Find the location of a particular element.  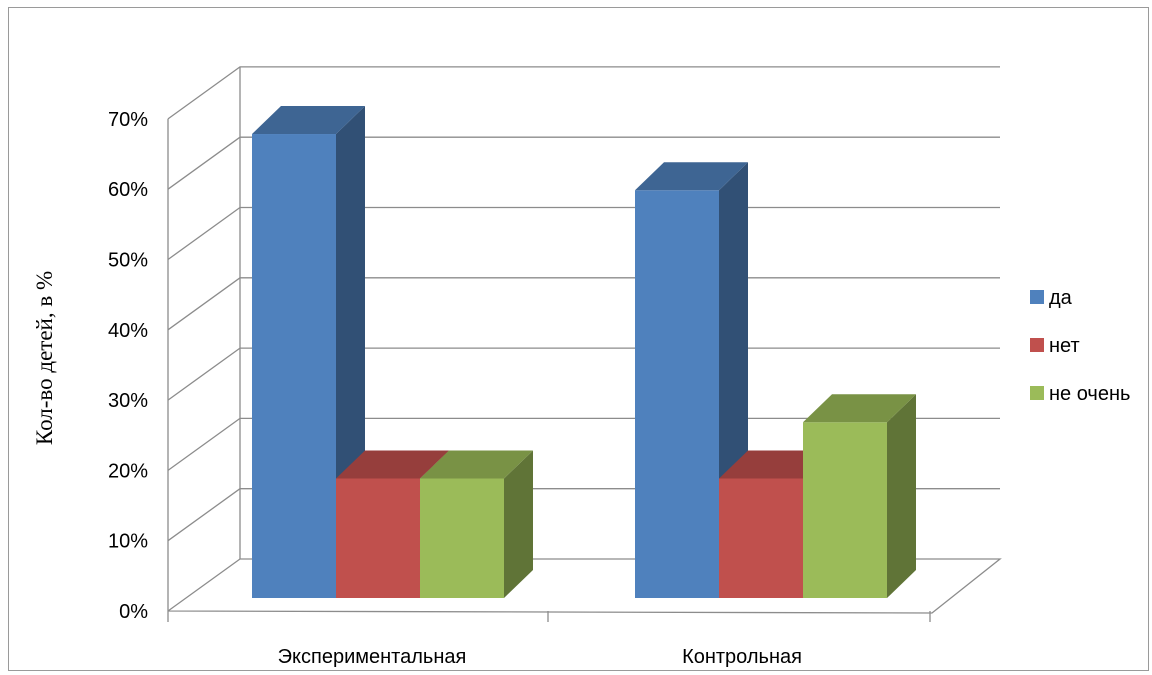

legend-item: нет is located at coordinates (1055, 346).